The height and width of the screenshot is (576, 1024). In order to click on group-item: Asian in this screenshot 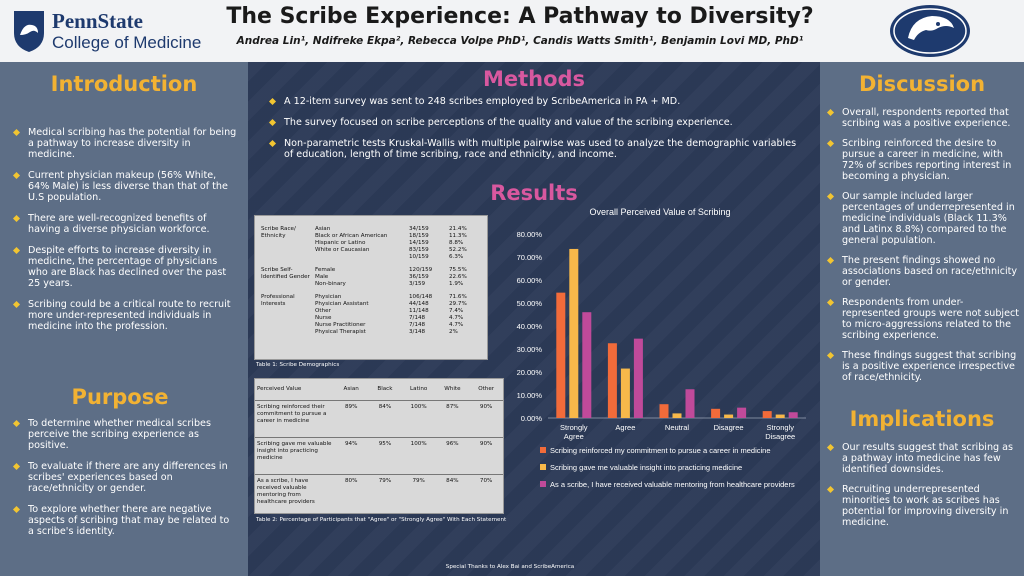, I will do `click(323, 229)`.